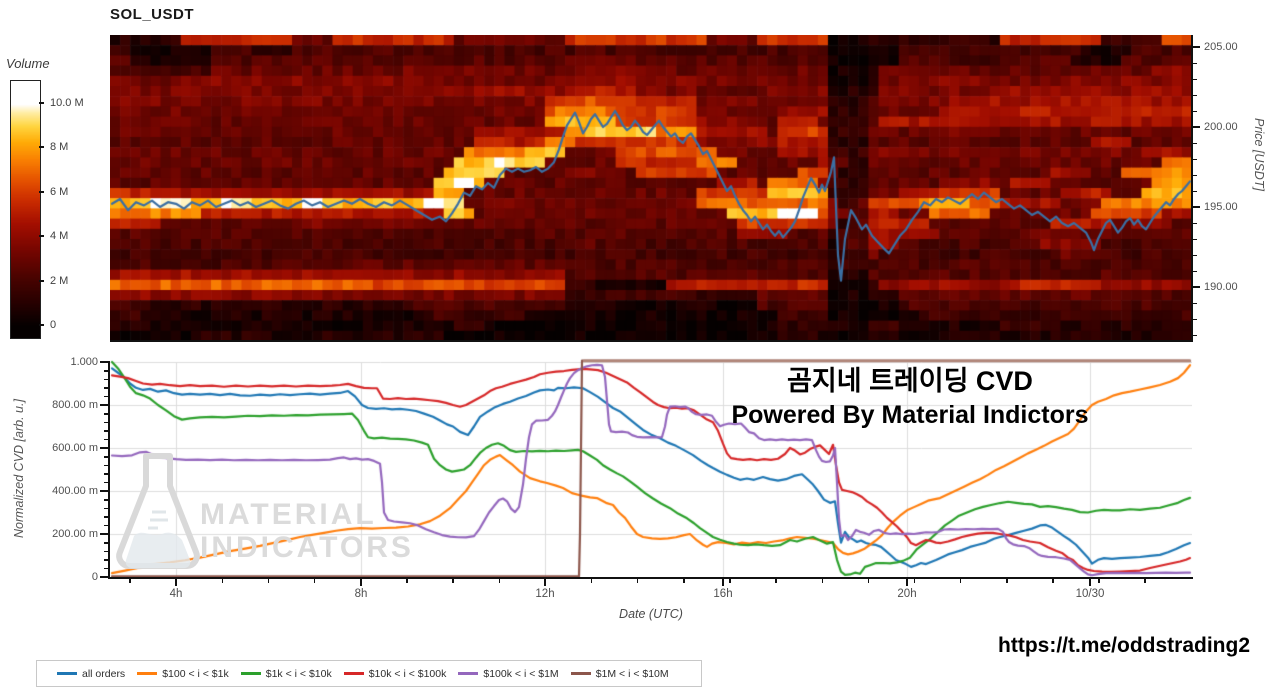 The image size is (1280, 694). I want to click on watermark-line1: MATERIAL, so click(288, 514).